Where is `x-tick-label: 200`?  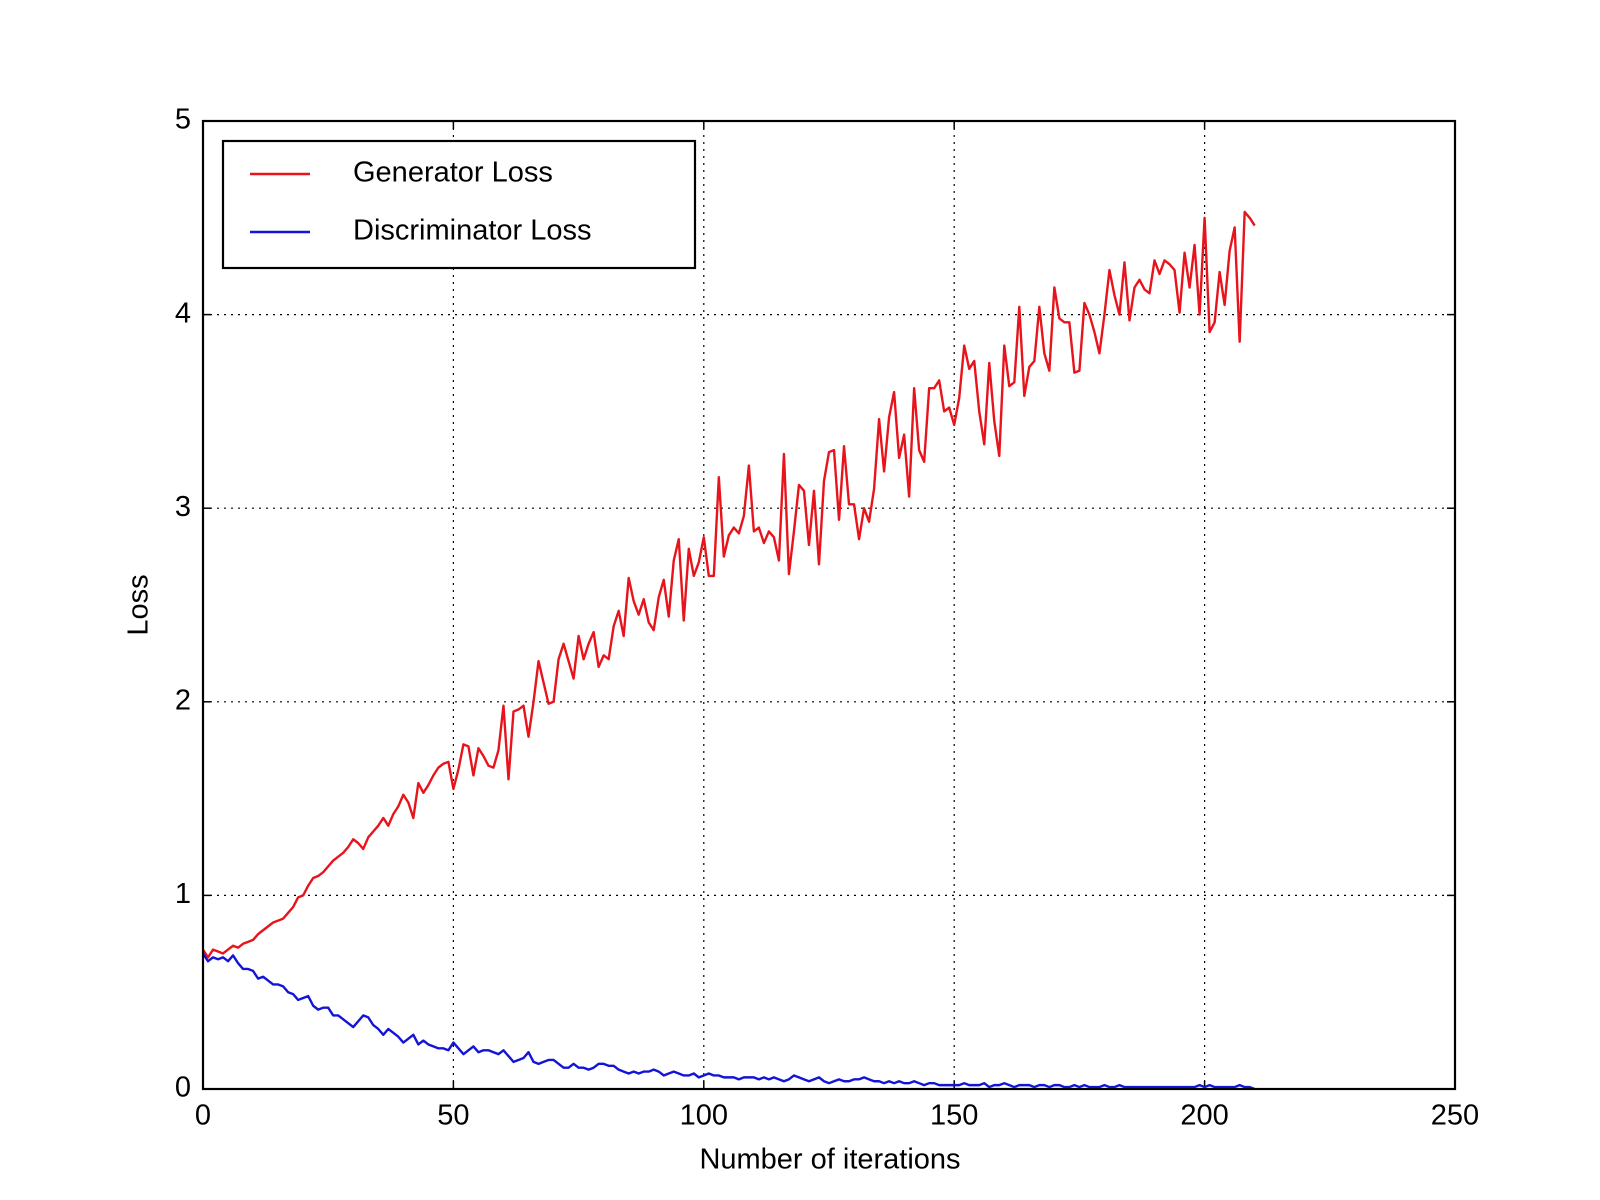 x-tick-label: 200 is located at coordinates (1204, 1116).